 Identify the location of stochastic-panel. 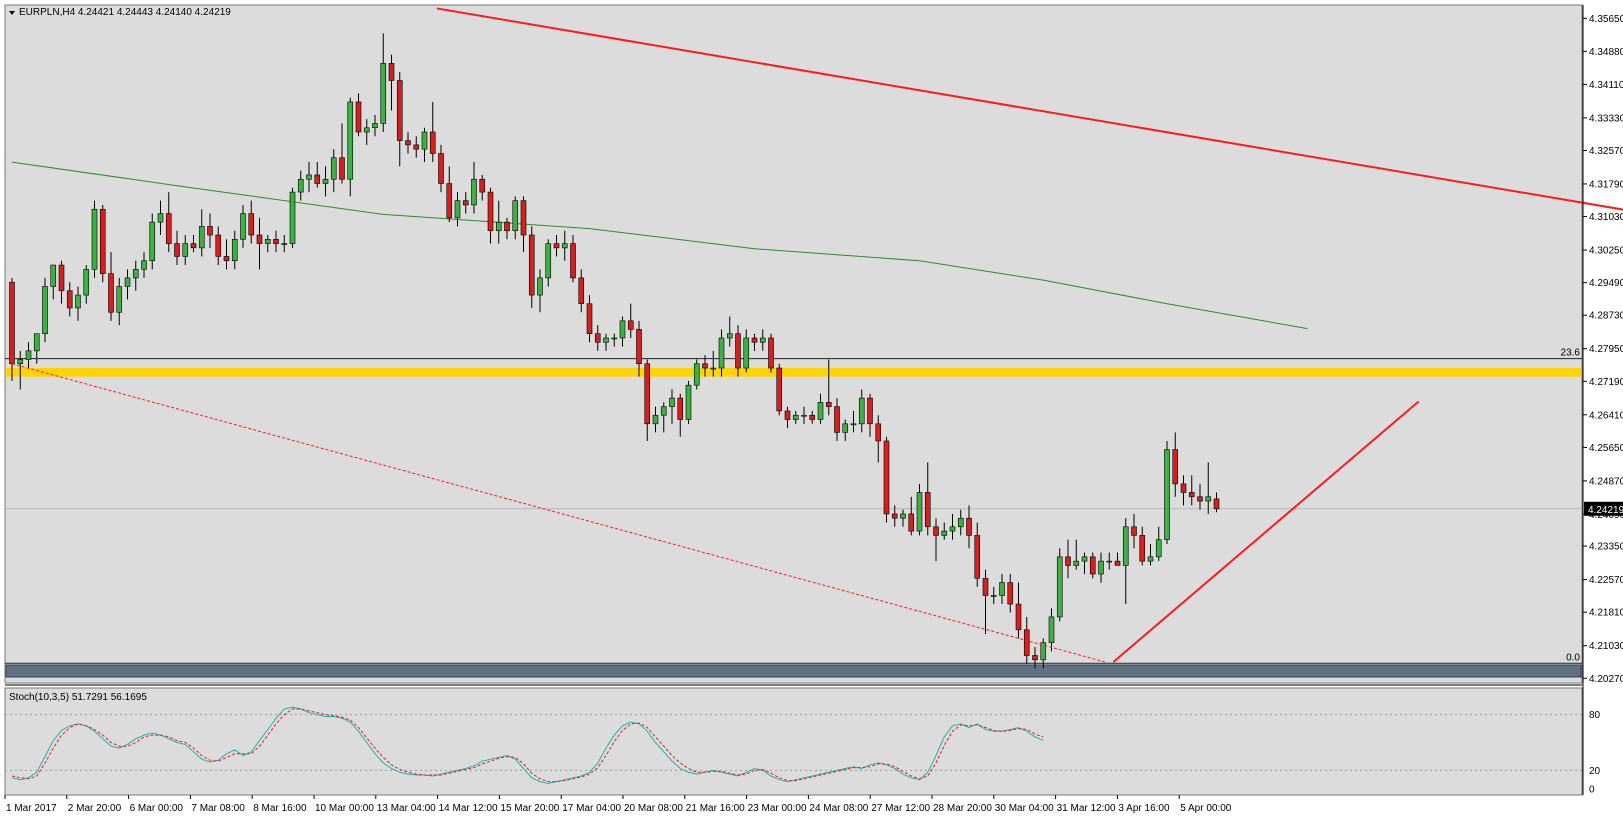
(793, 741).